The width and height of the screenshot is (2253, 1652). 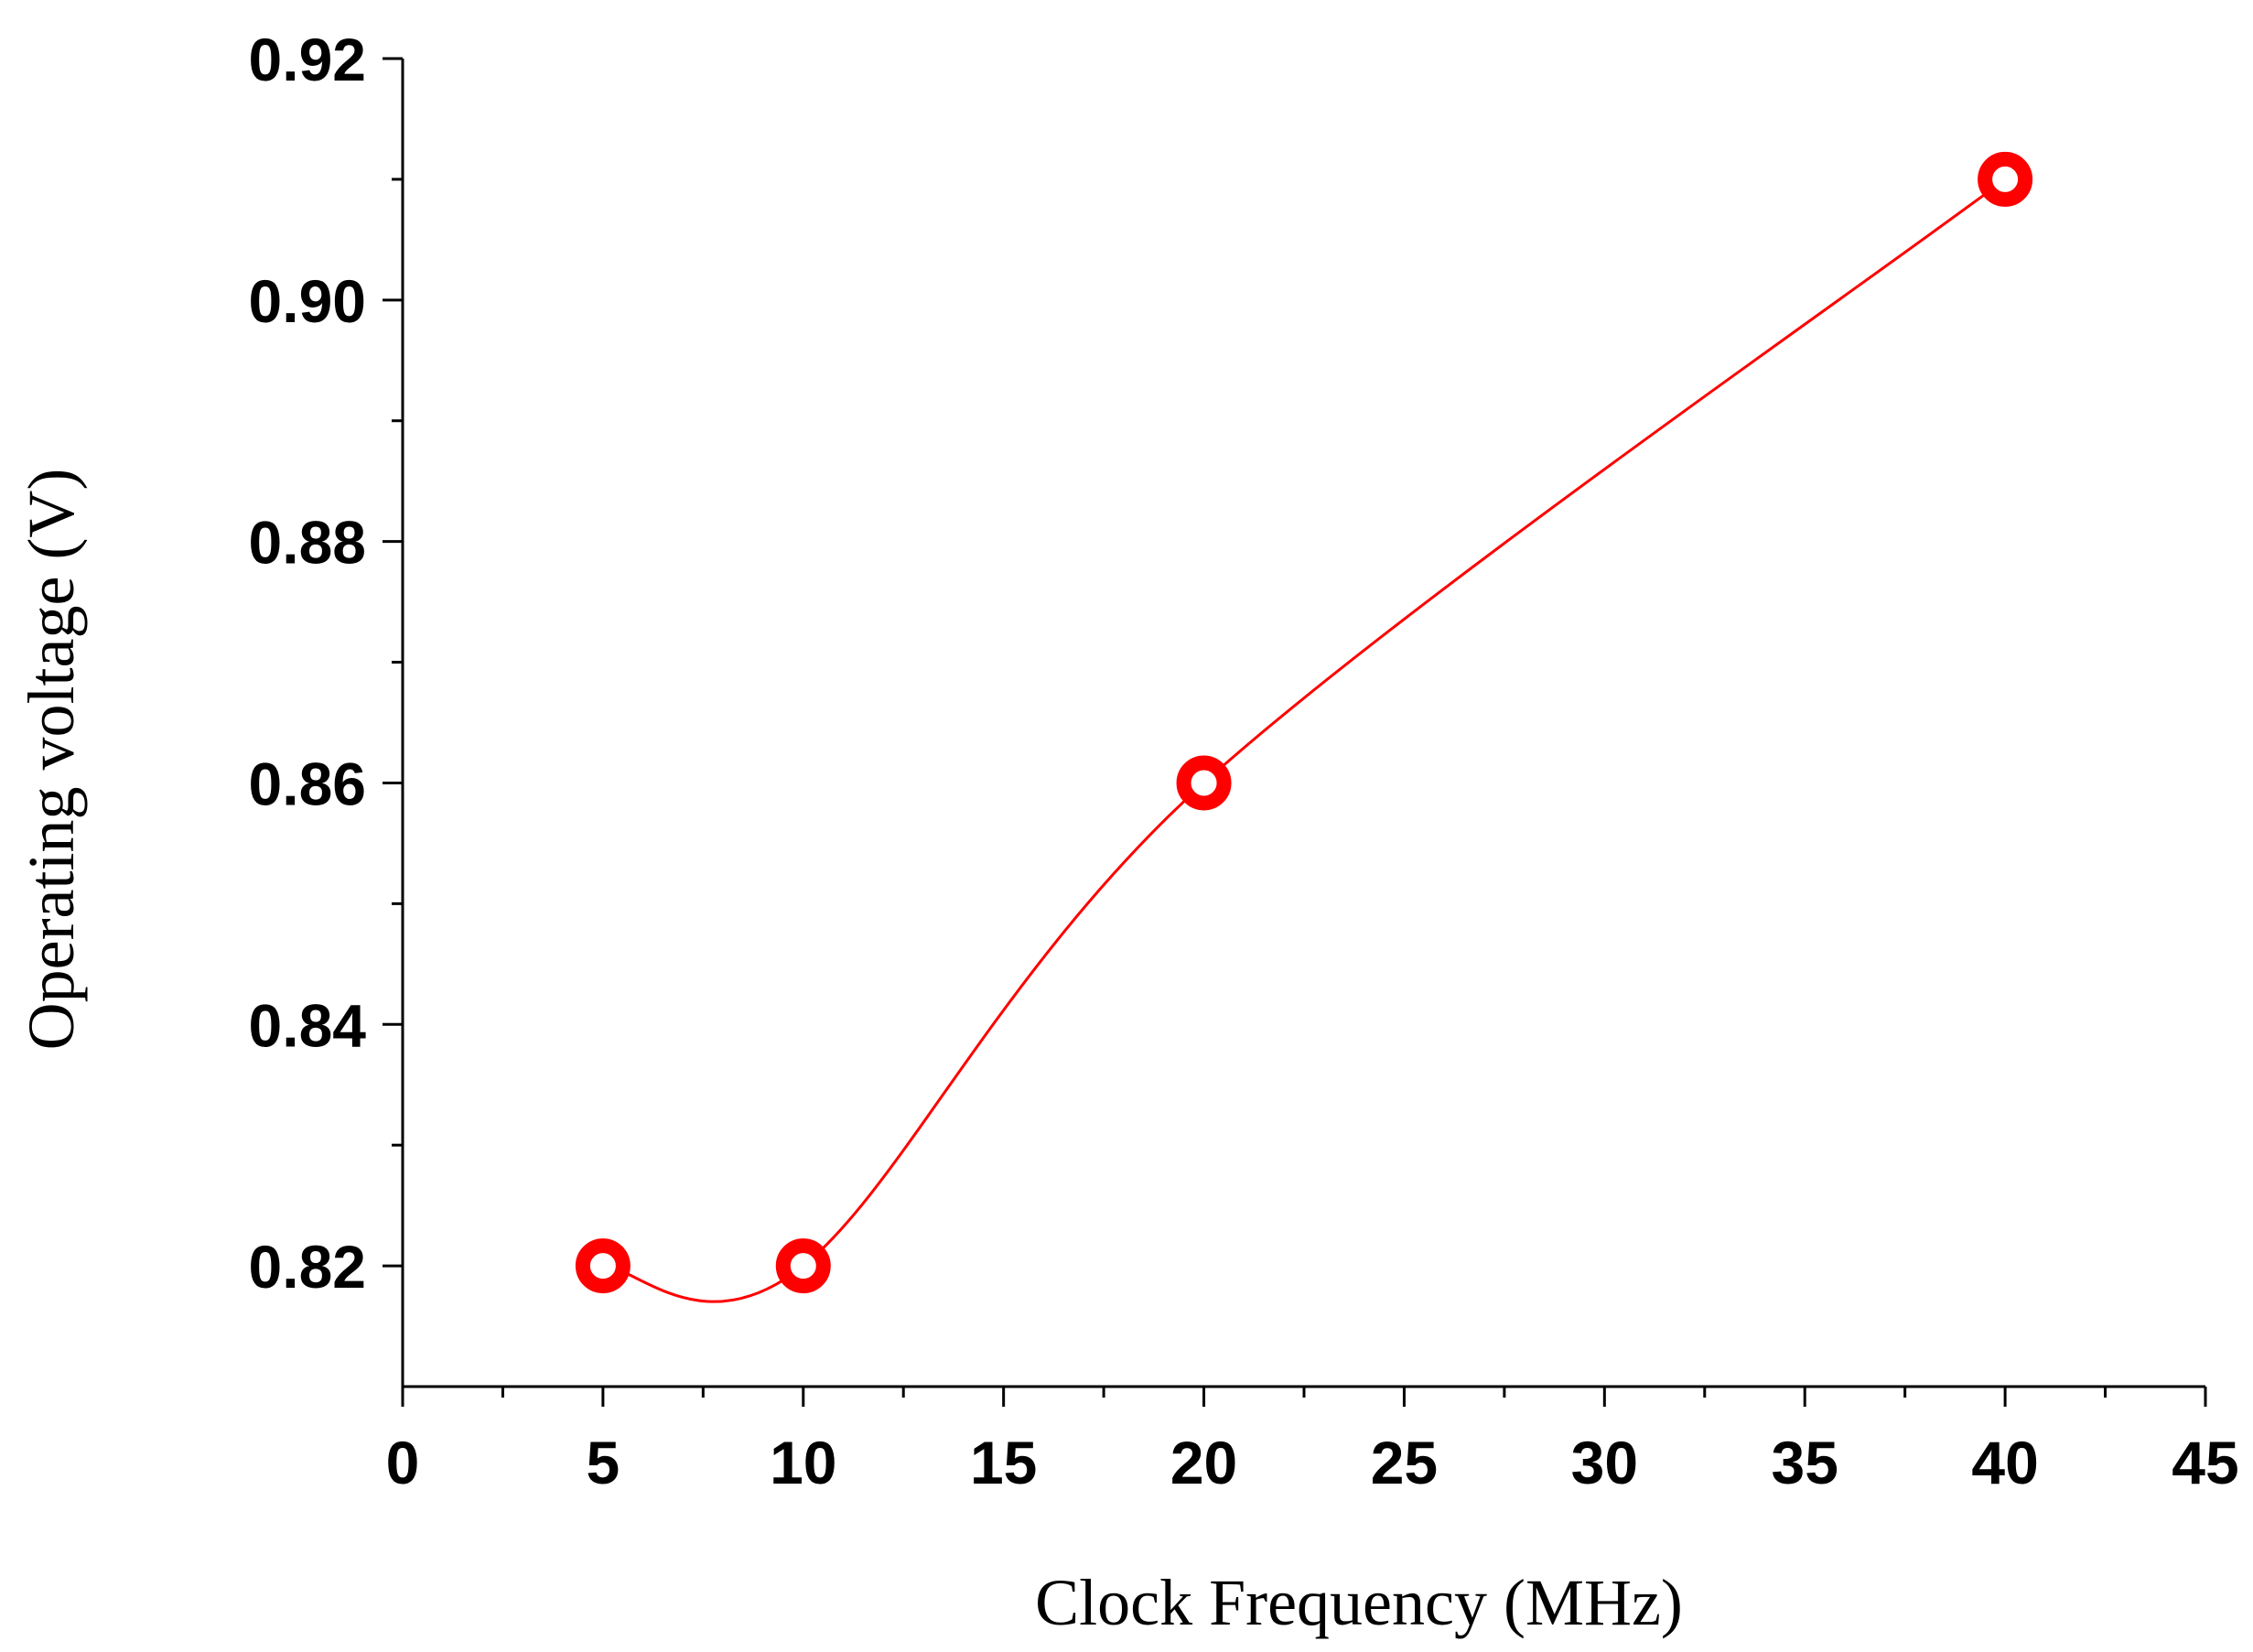 What do you see at coordinates (1604, 1462) in the screenshot?
I see `x-tick-label: 30` at bounding box center [1604, 1462].